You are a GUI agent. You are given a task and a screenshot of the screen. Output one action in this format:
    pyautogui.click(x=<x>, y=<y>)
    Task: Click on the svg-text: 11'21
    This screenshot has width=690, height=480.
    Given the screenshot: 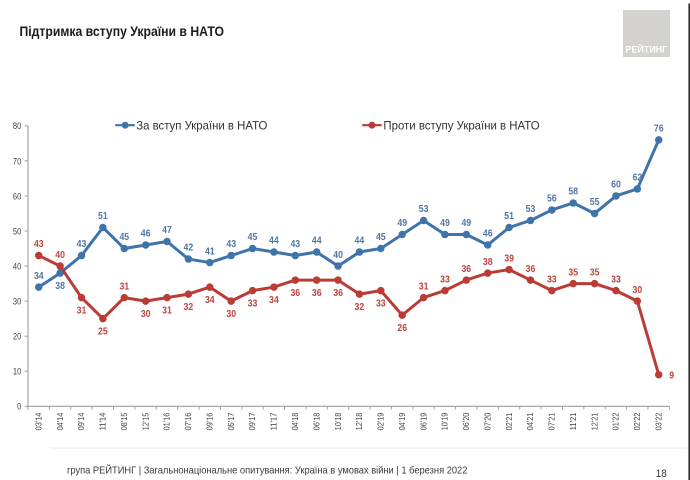 What is the action you would take?
    pyautogui.click(x=573, y=421)
    